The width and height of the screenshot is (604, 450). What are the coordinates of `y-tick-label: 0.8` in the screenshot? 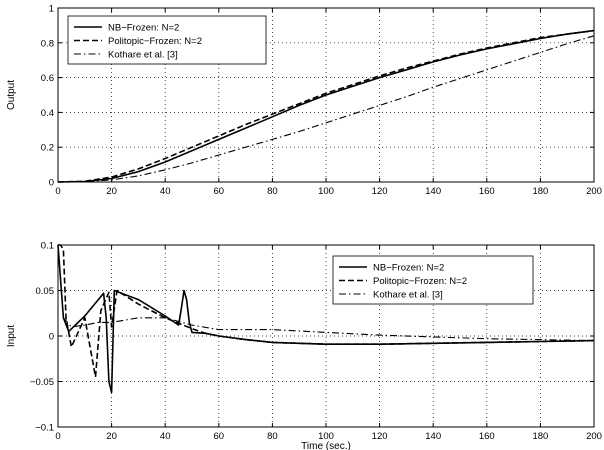 It's located at (47, 43).